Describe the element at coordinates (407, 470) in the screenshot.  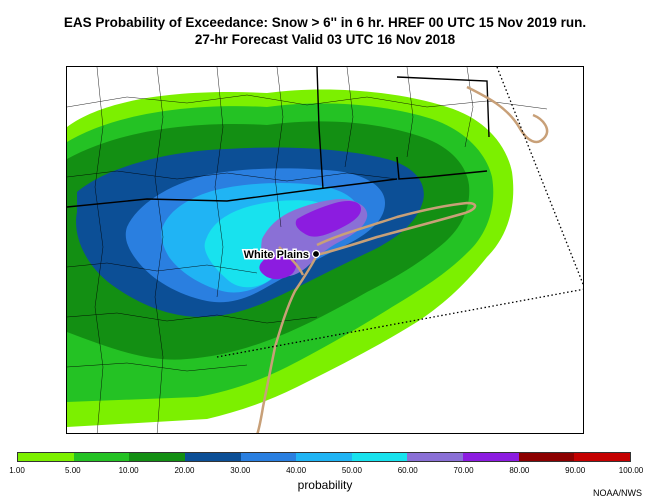
I see `colorbar-tick-label: 60.00` at that location.